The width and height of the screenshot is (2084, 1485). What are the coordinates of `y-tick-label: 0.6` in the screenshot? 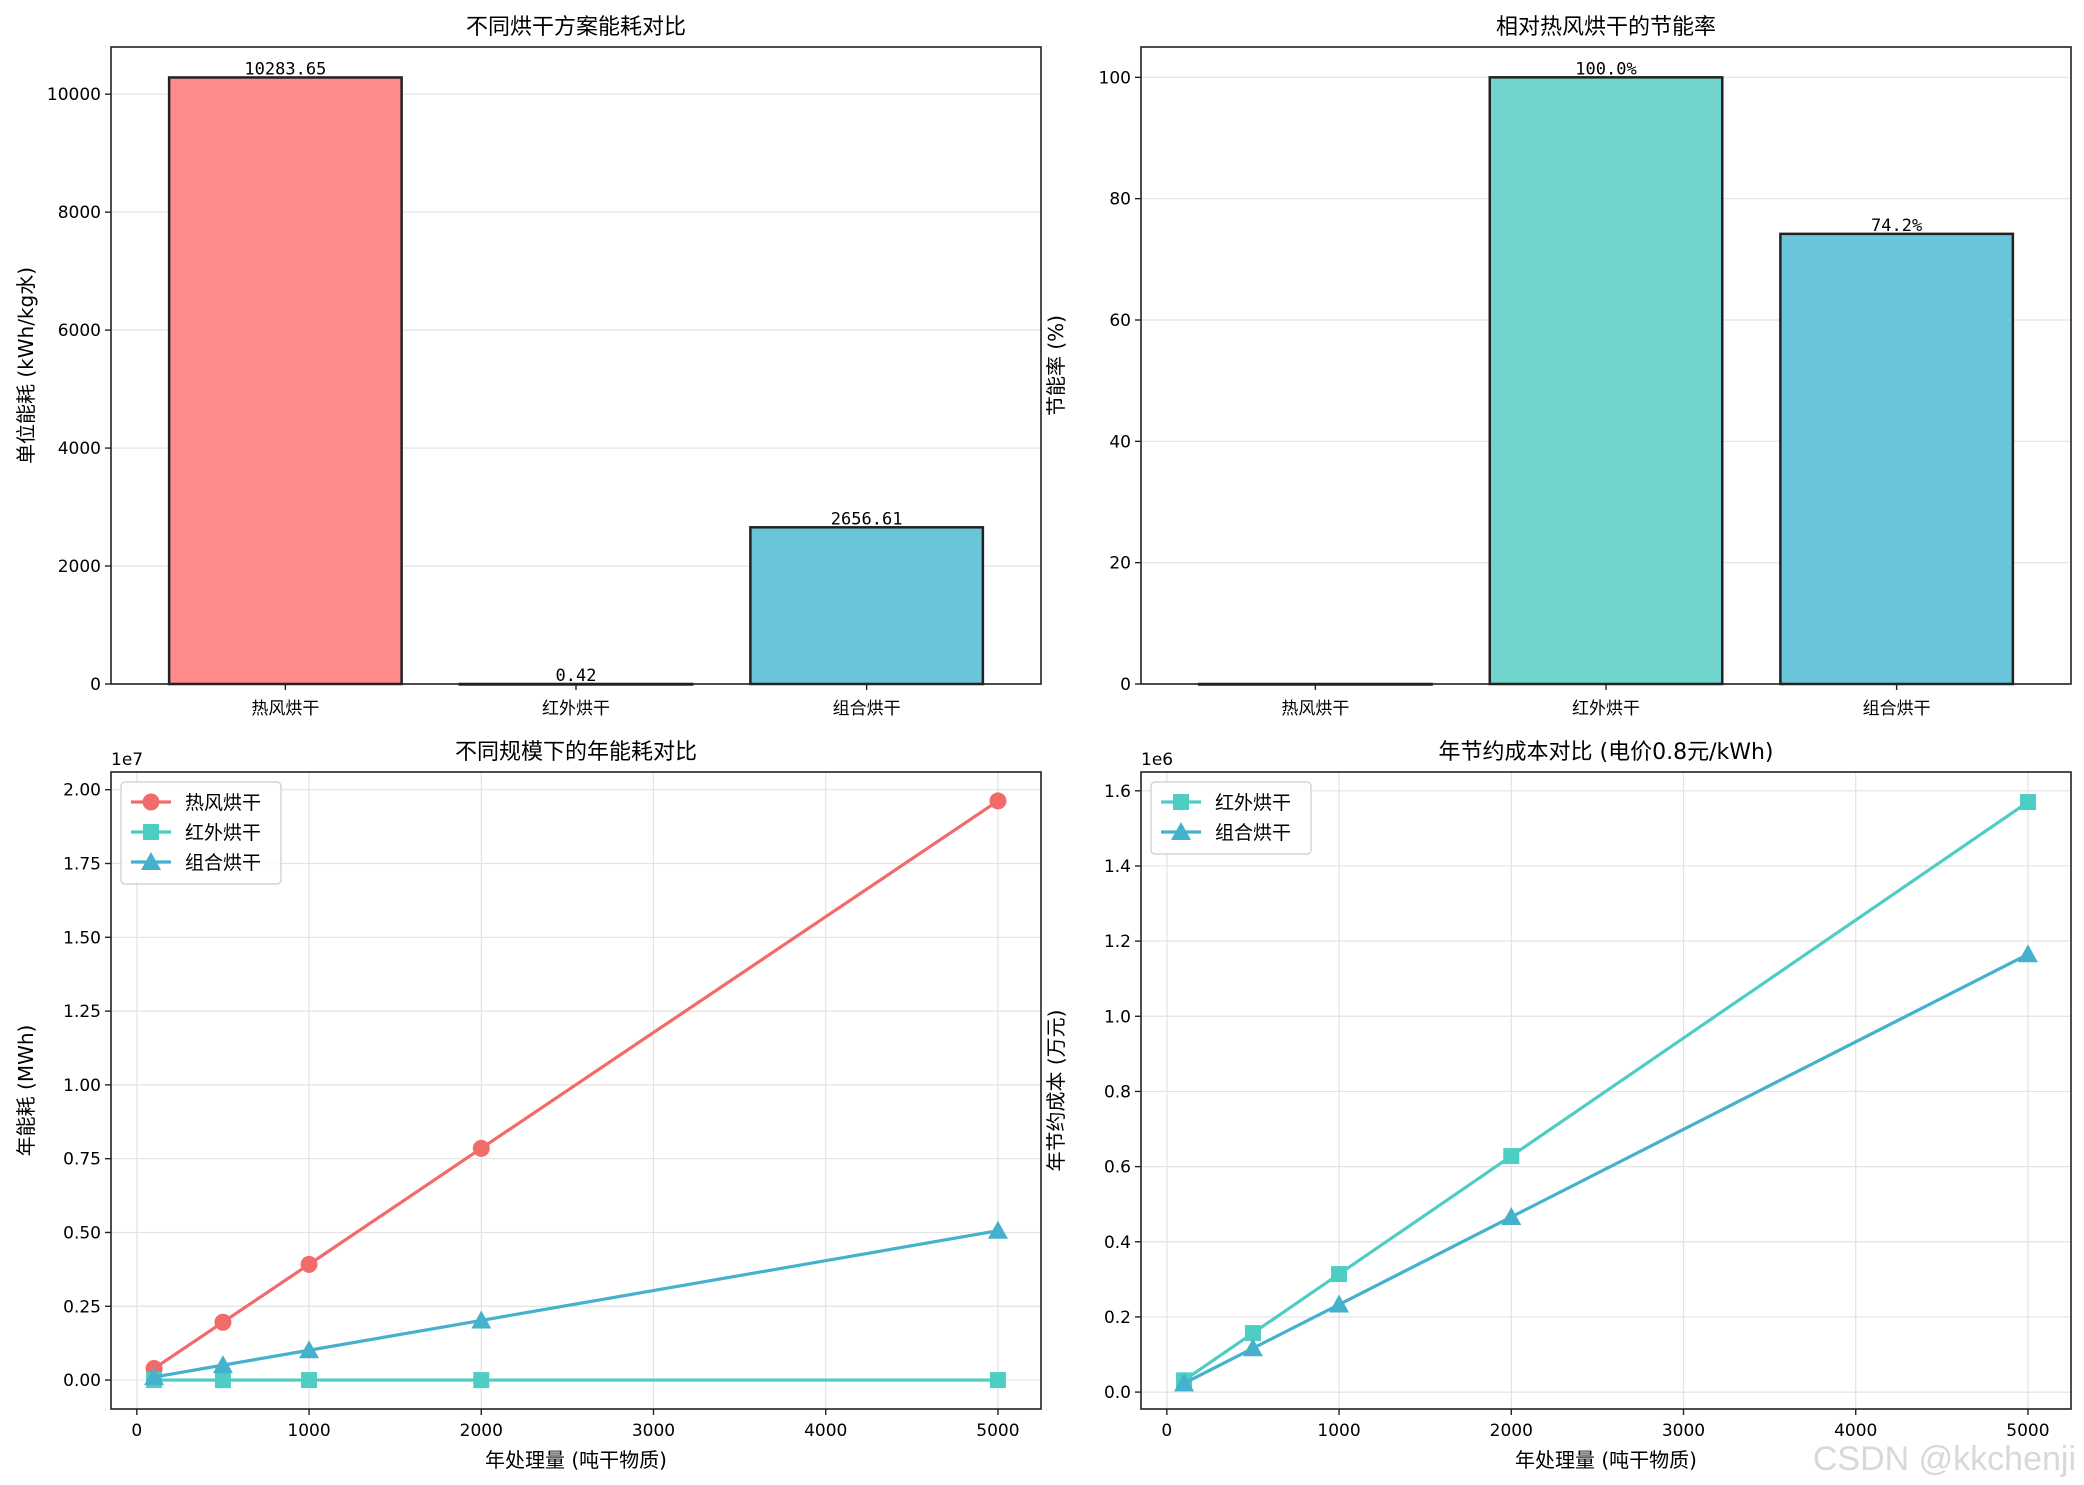 It's located at (1117, 1168).